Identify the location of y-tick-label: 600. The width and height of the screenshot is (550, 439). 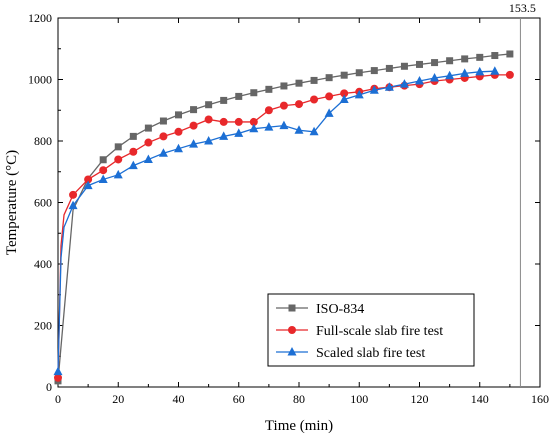
(43, 203).